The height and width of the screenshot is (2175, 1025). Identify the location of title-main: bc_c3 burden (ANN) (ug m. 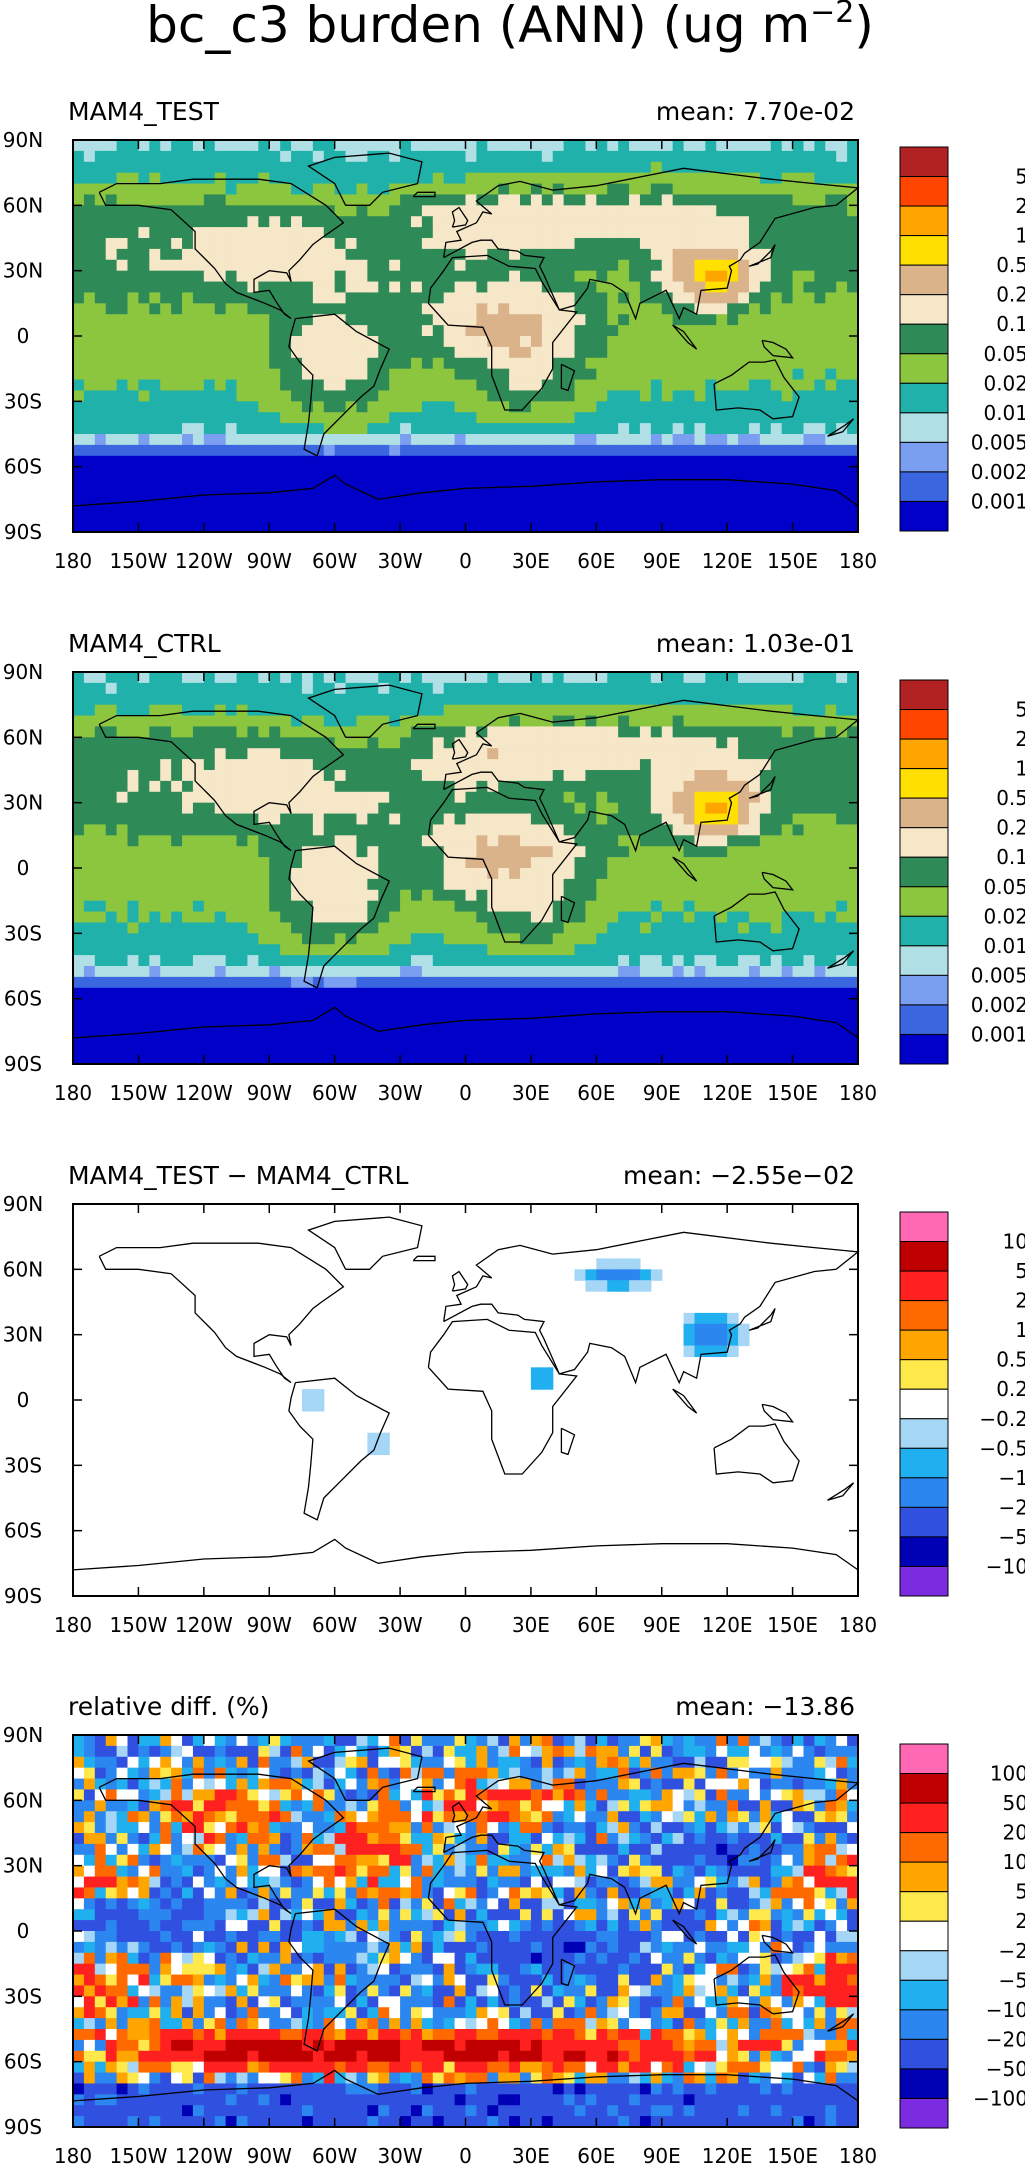
(478, 27).